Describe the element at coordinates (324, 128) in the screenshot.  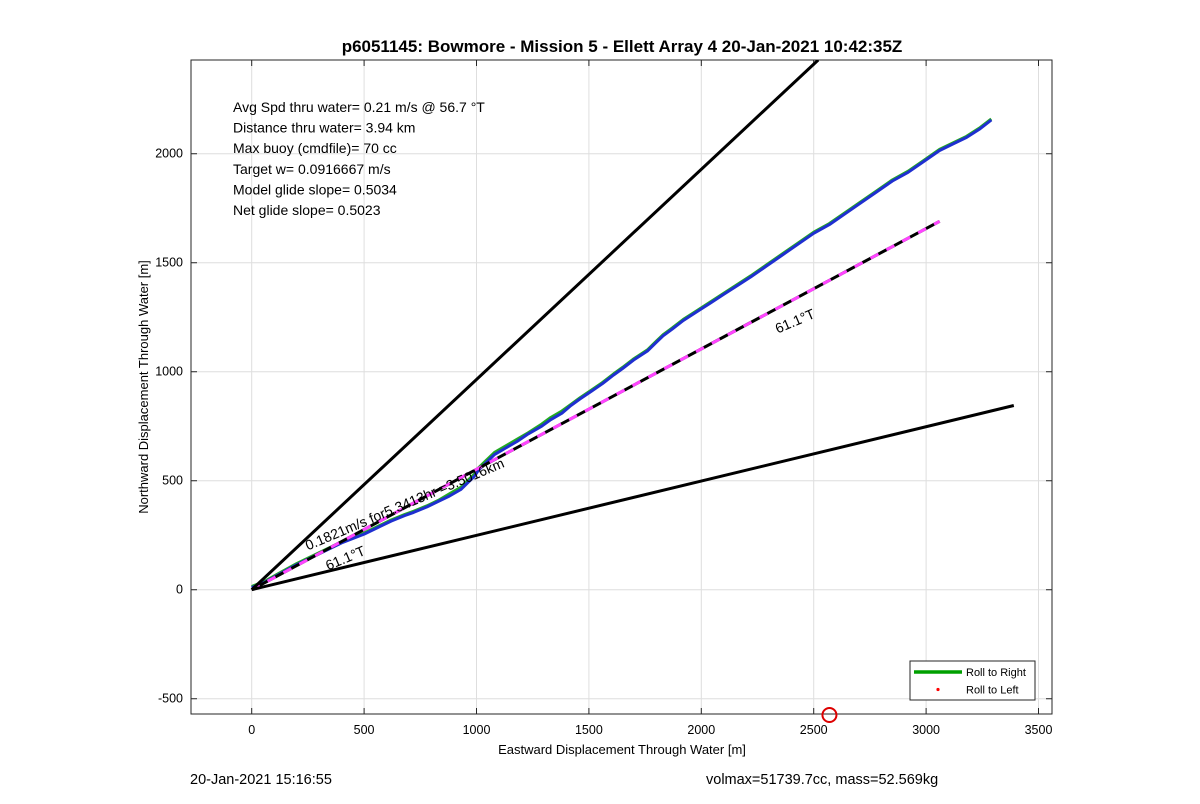
I see `stat-line: Distance thru water= 3.94 km` at that location.